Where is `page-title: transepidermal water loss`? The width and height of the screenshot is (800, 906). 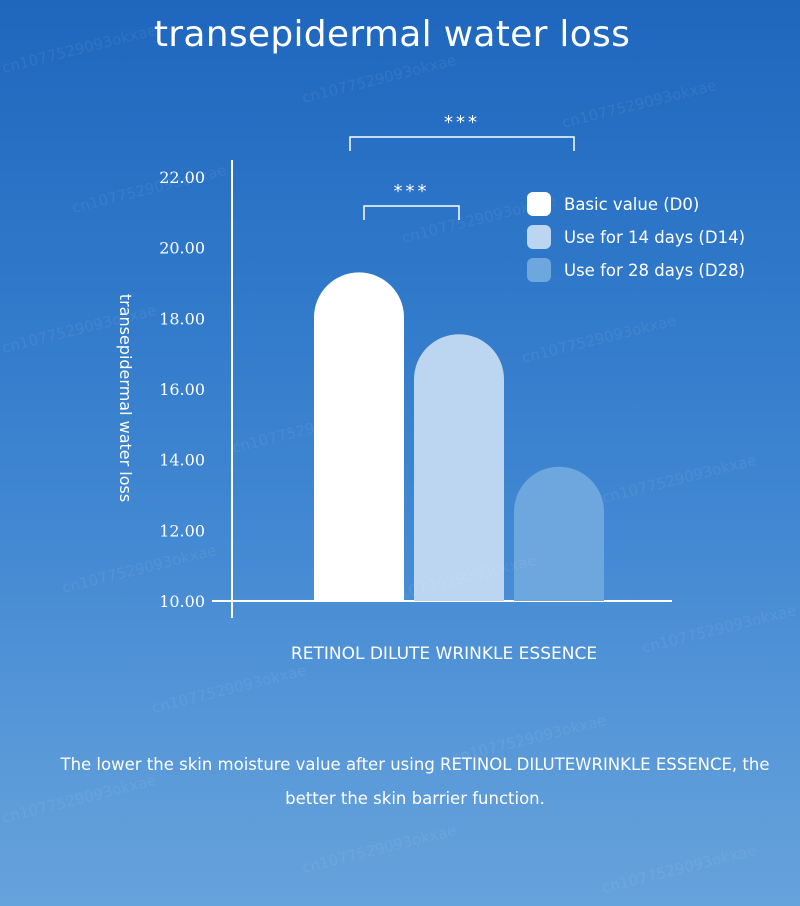 page-title: transepidermal water loss is located at coordinates (392, 34).